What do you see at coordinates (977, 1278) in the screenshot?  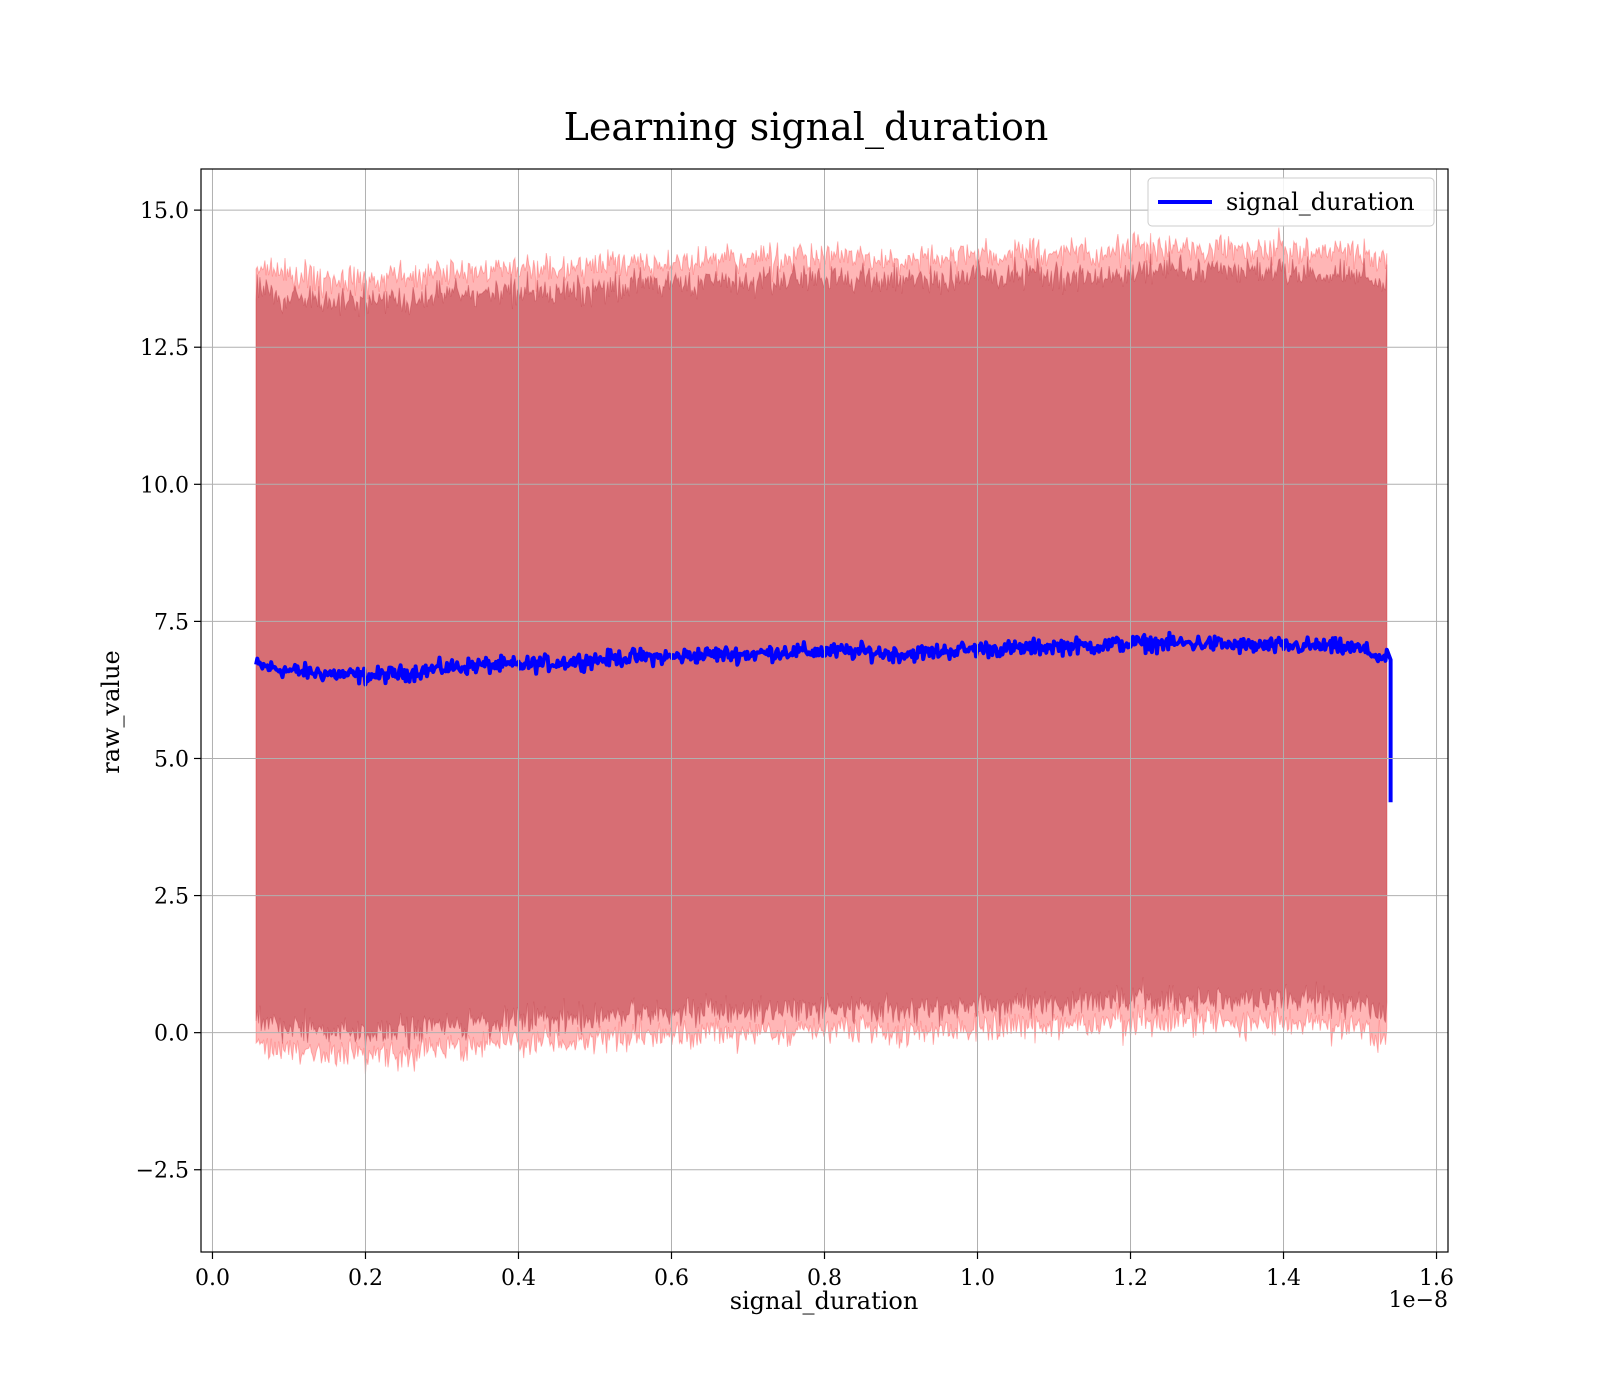 I see `x-tick-label: 1.0` at bounding box center [977, 1278].